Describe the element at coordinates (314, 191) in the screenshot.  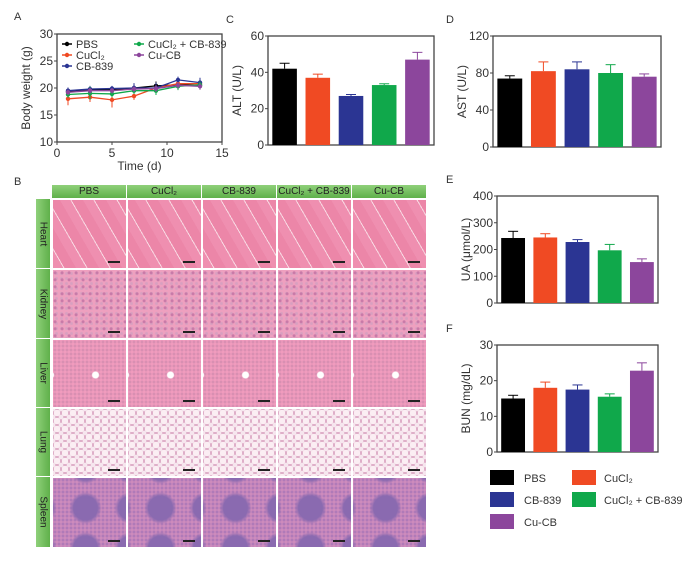
I see `histology-column-header: CuCl₂ + CB-839` at that location.